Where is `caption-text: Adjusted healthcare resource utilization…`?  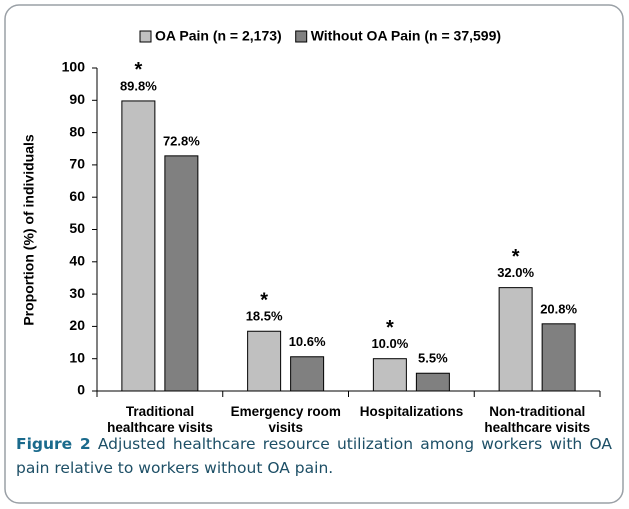 caption-text: Adjusted healthcare resource utilization… is located at coordinates (314, 456).